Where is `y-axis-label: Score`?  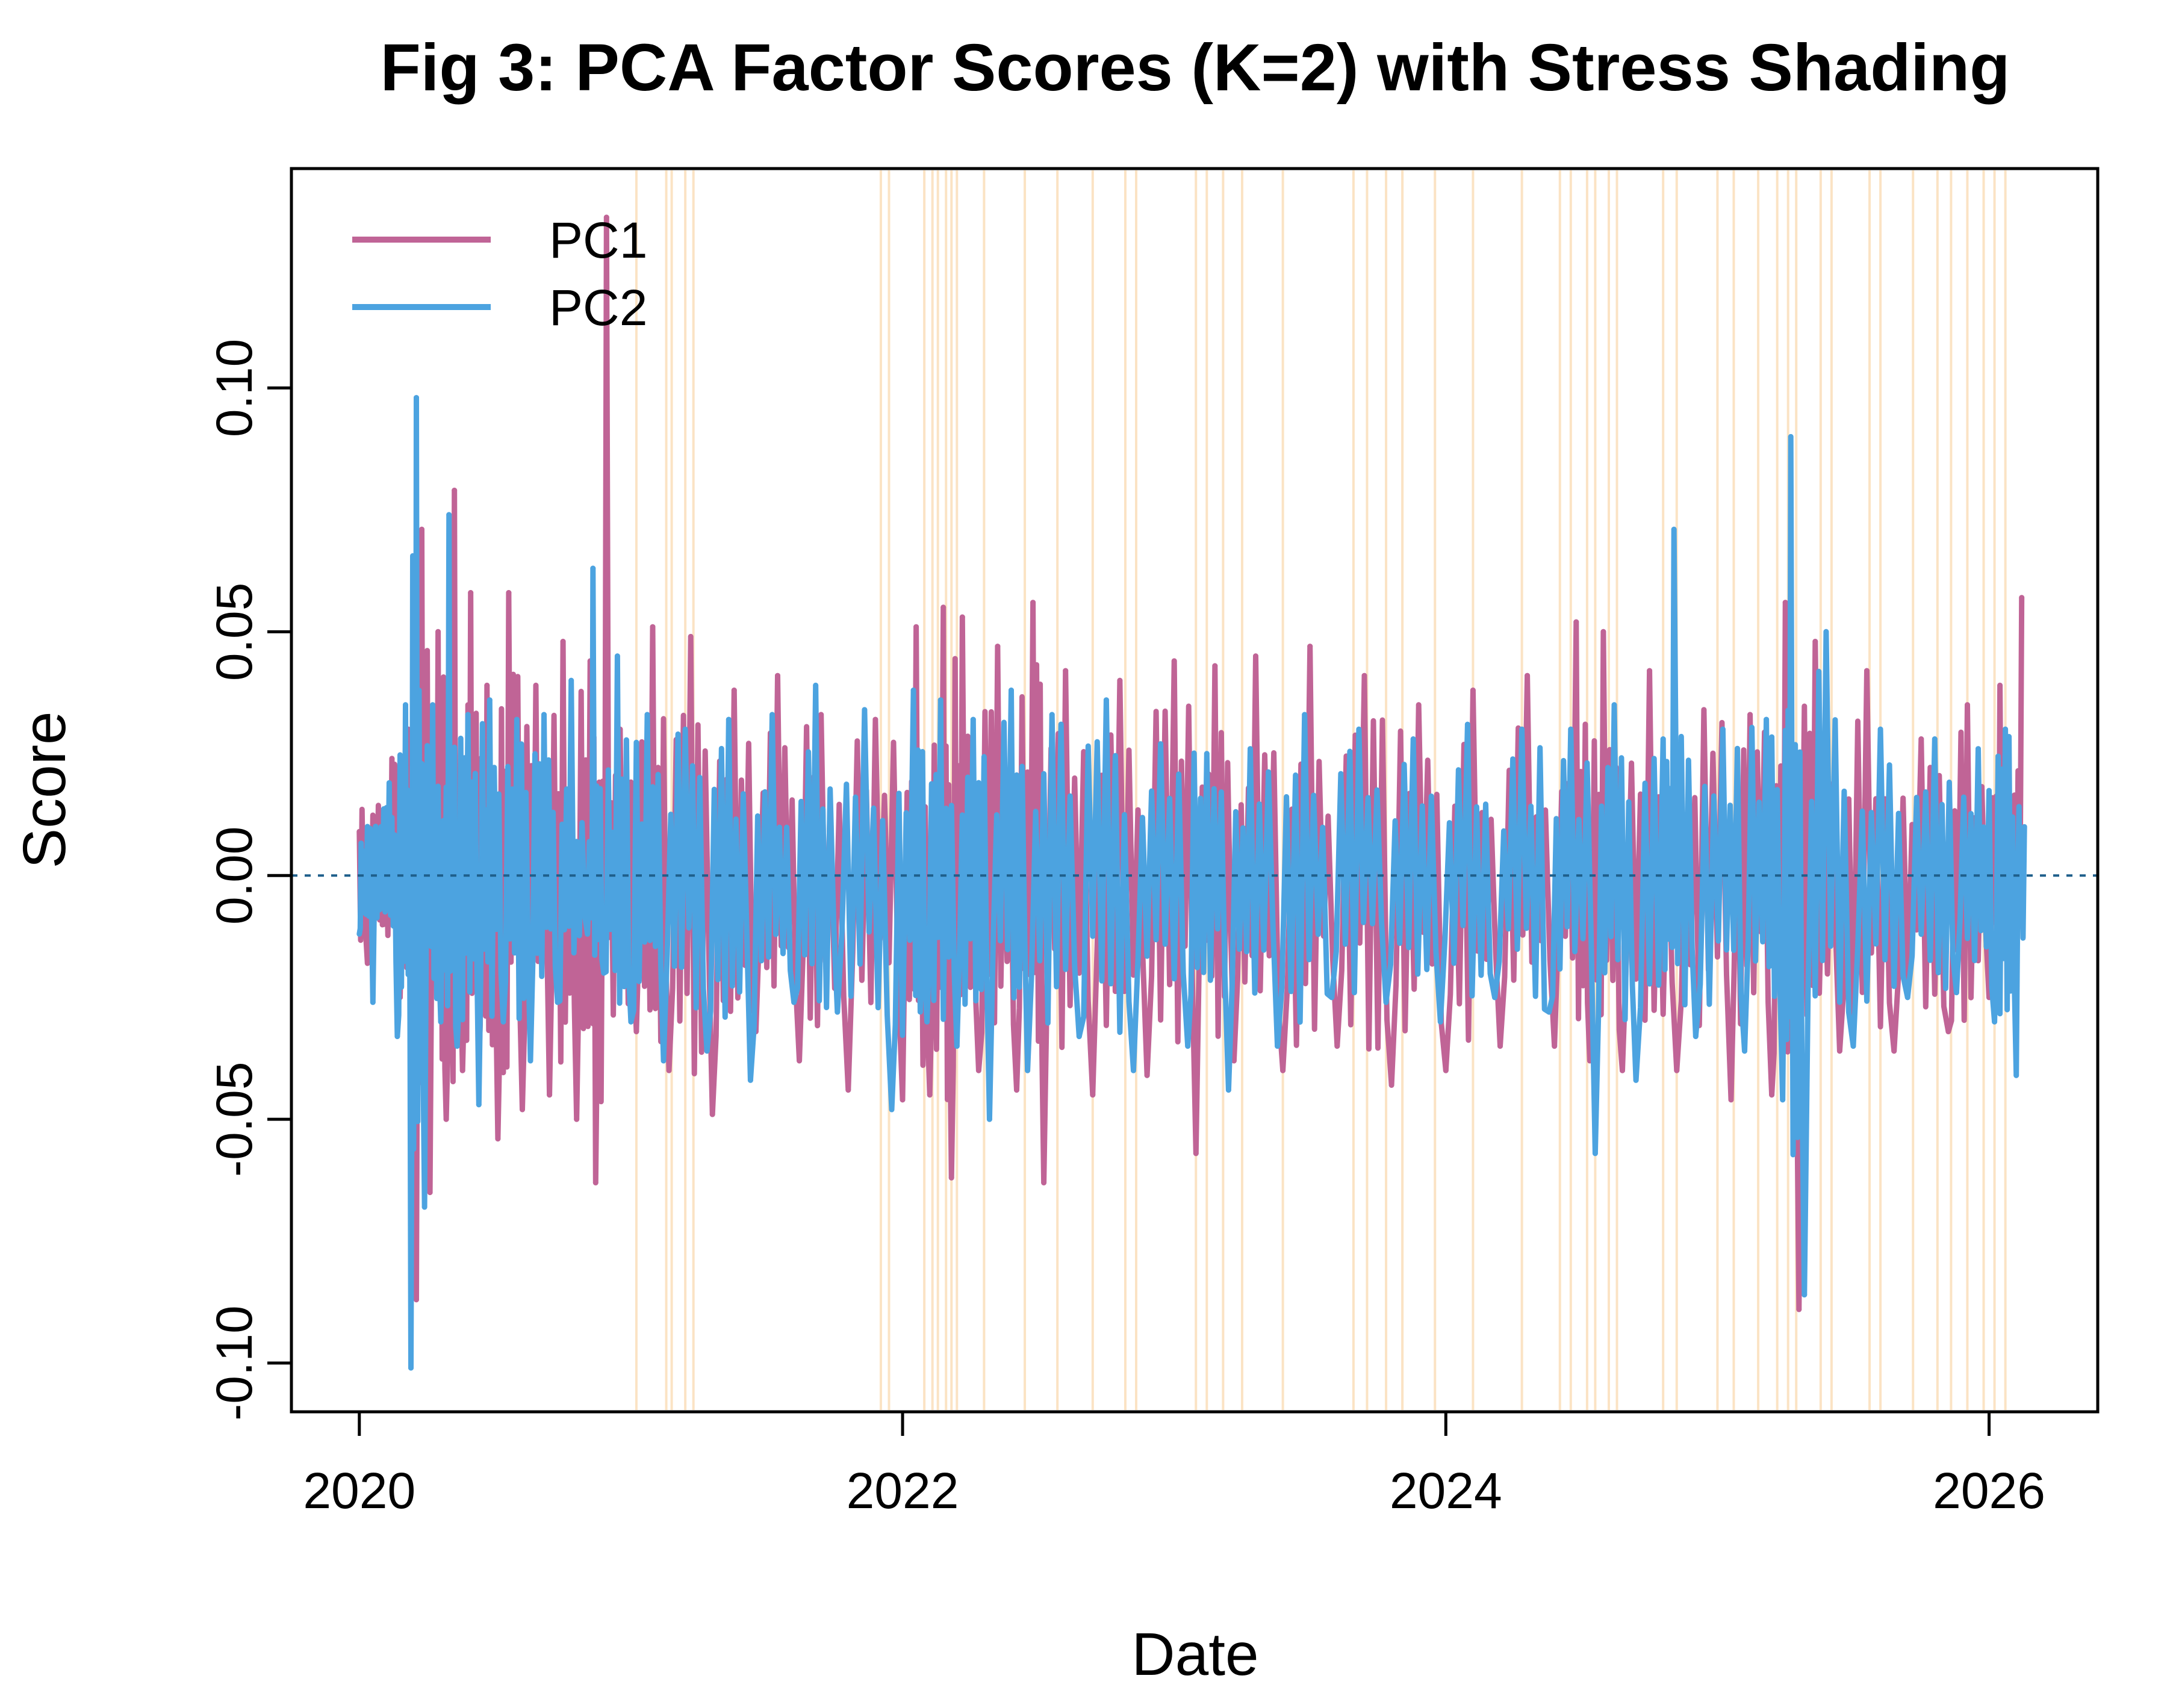 y-axis-label: Score is located at coordinates (45, 789).